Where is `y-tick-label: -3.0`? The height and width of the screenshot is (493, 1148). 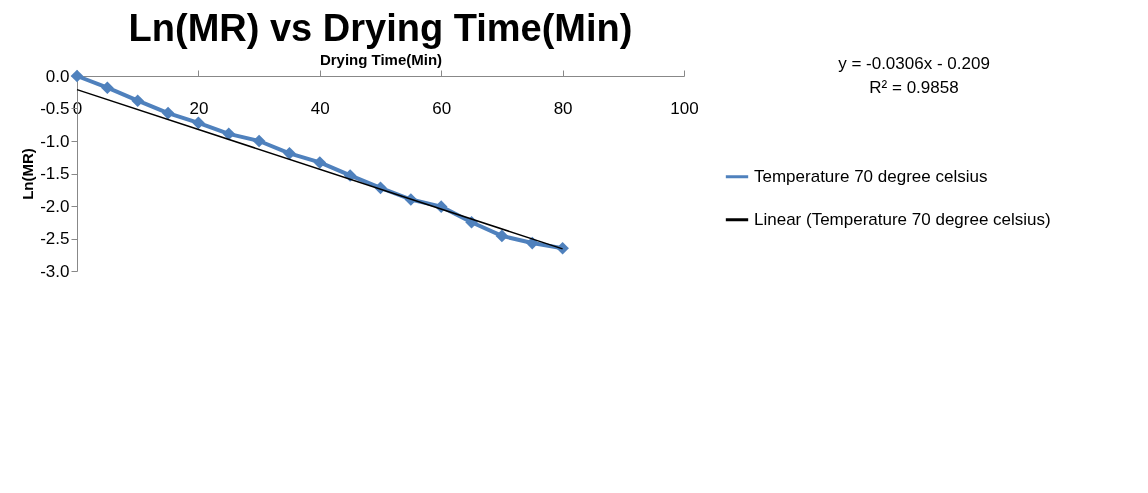 y-tick-label: -3.0 is located at coordinates (55, 271).